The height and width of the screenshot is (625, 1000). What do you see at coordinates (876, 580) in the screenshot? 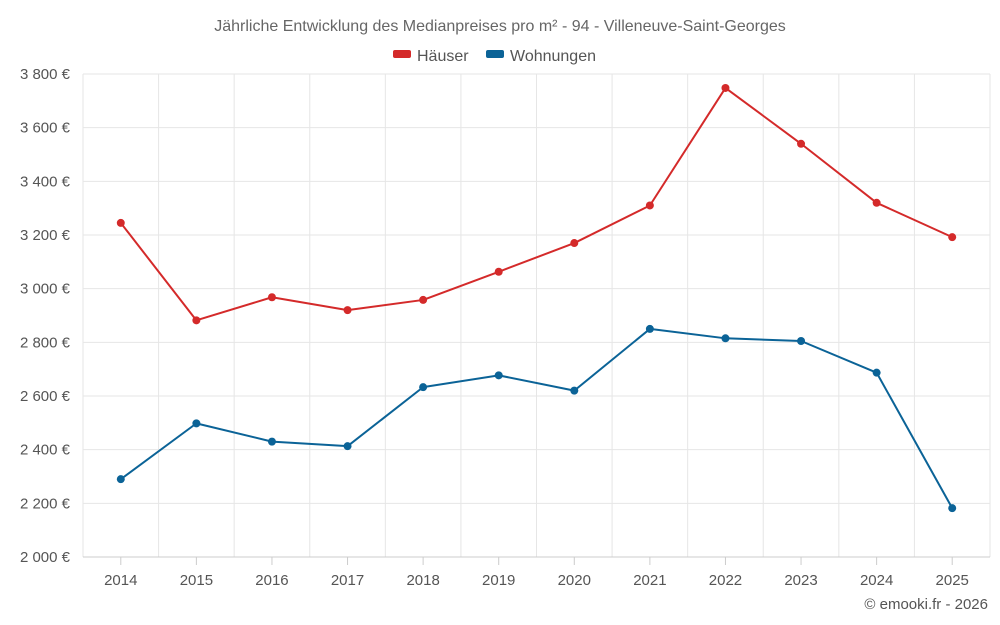
I see `x-tick-label: 2024` at bounding box center [876, 580].